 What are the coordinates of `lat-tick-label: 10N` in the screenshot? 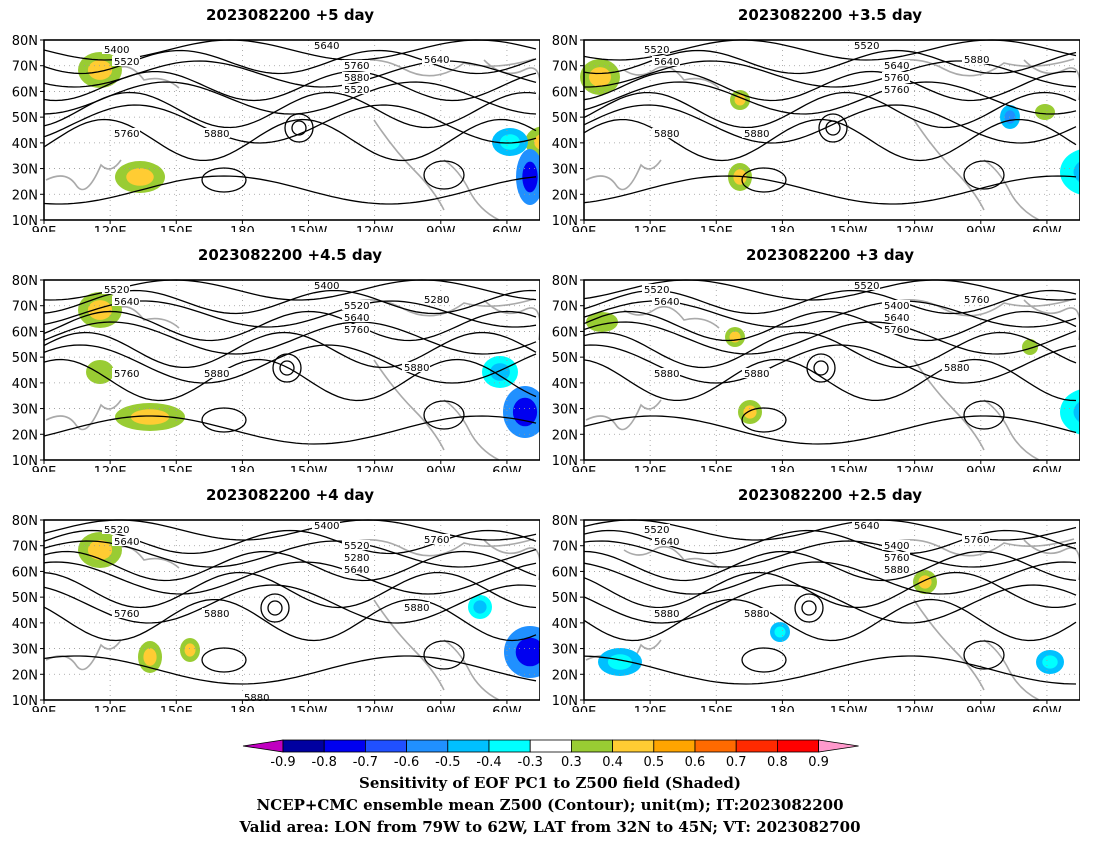 It's located at (565, 461).